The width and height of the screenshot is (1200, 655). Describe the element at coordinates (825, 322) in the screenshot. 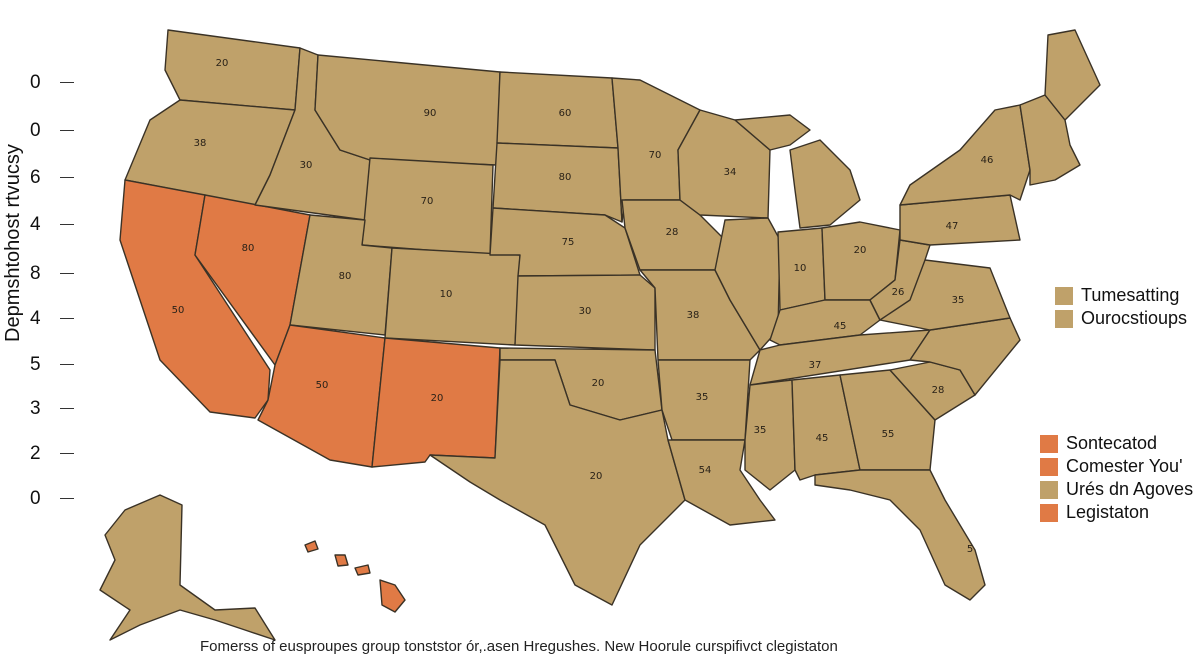

I see `state-ky` at that location.